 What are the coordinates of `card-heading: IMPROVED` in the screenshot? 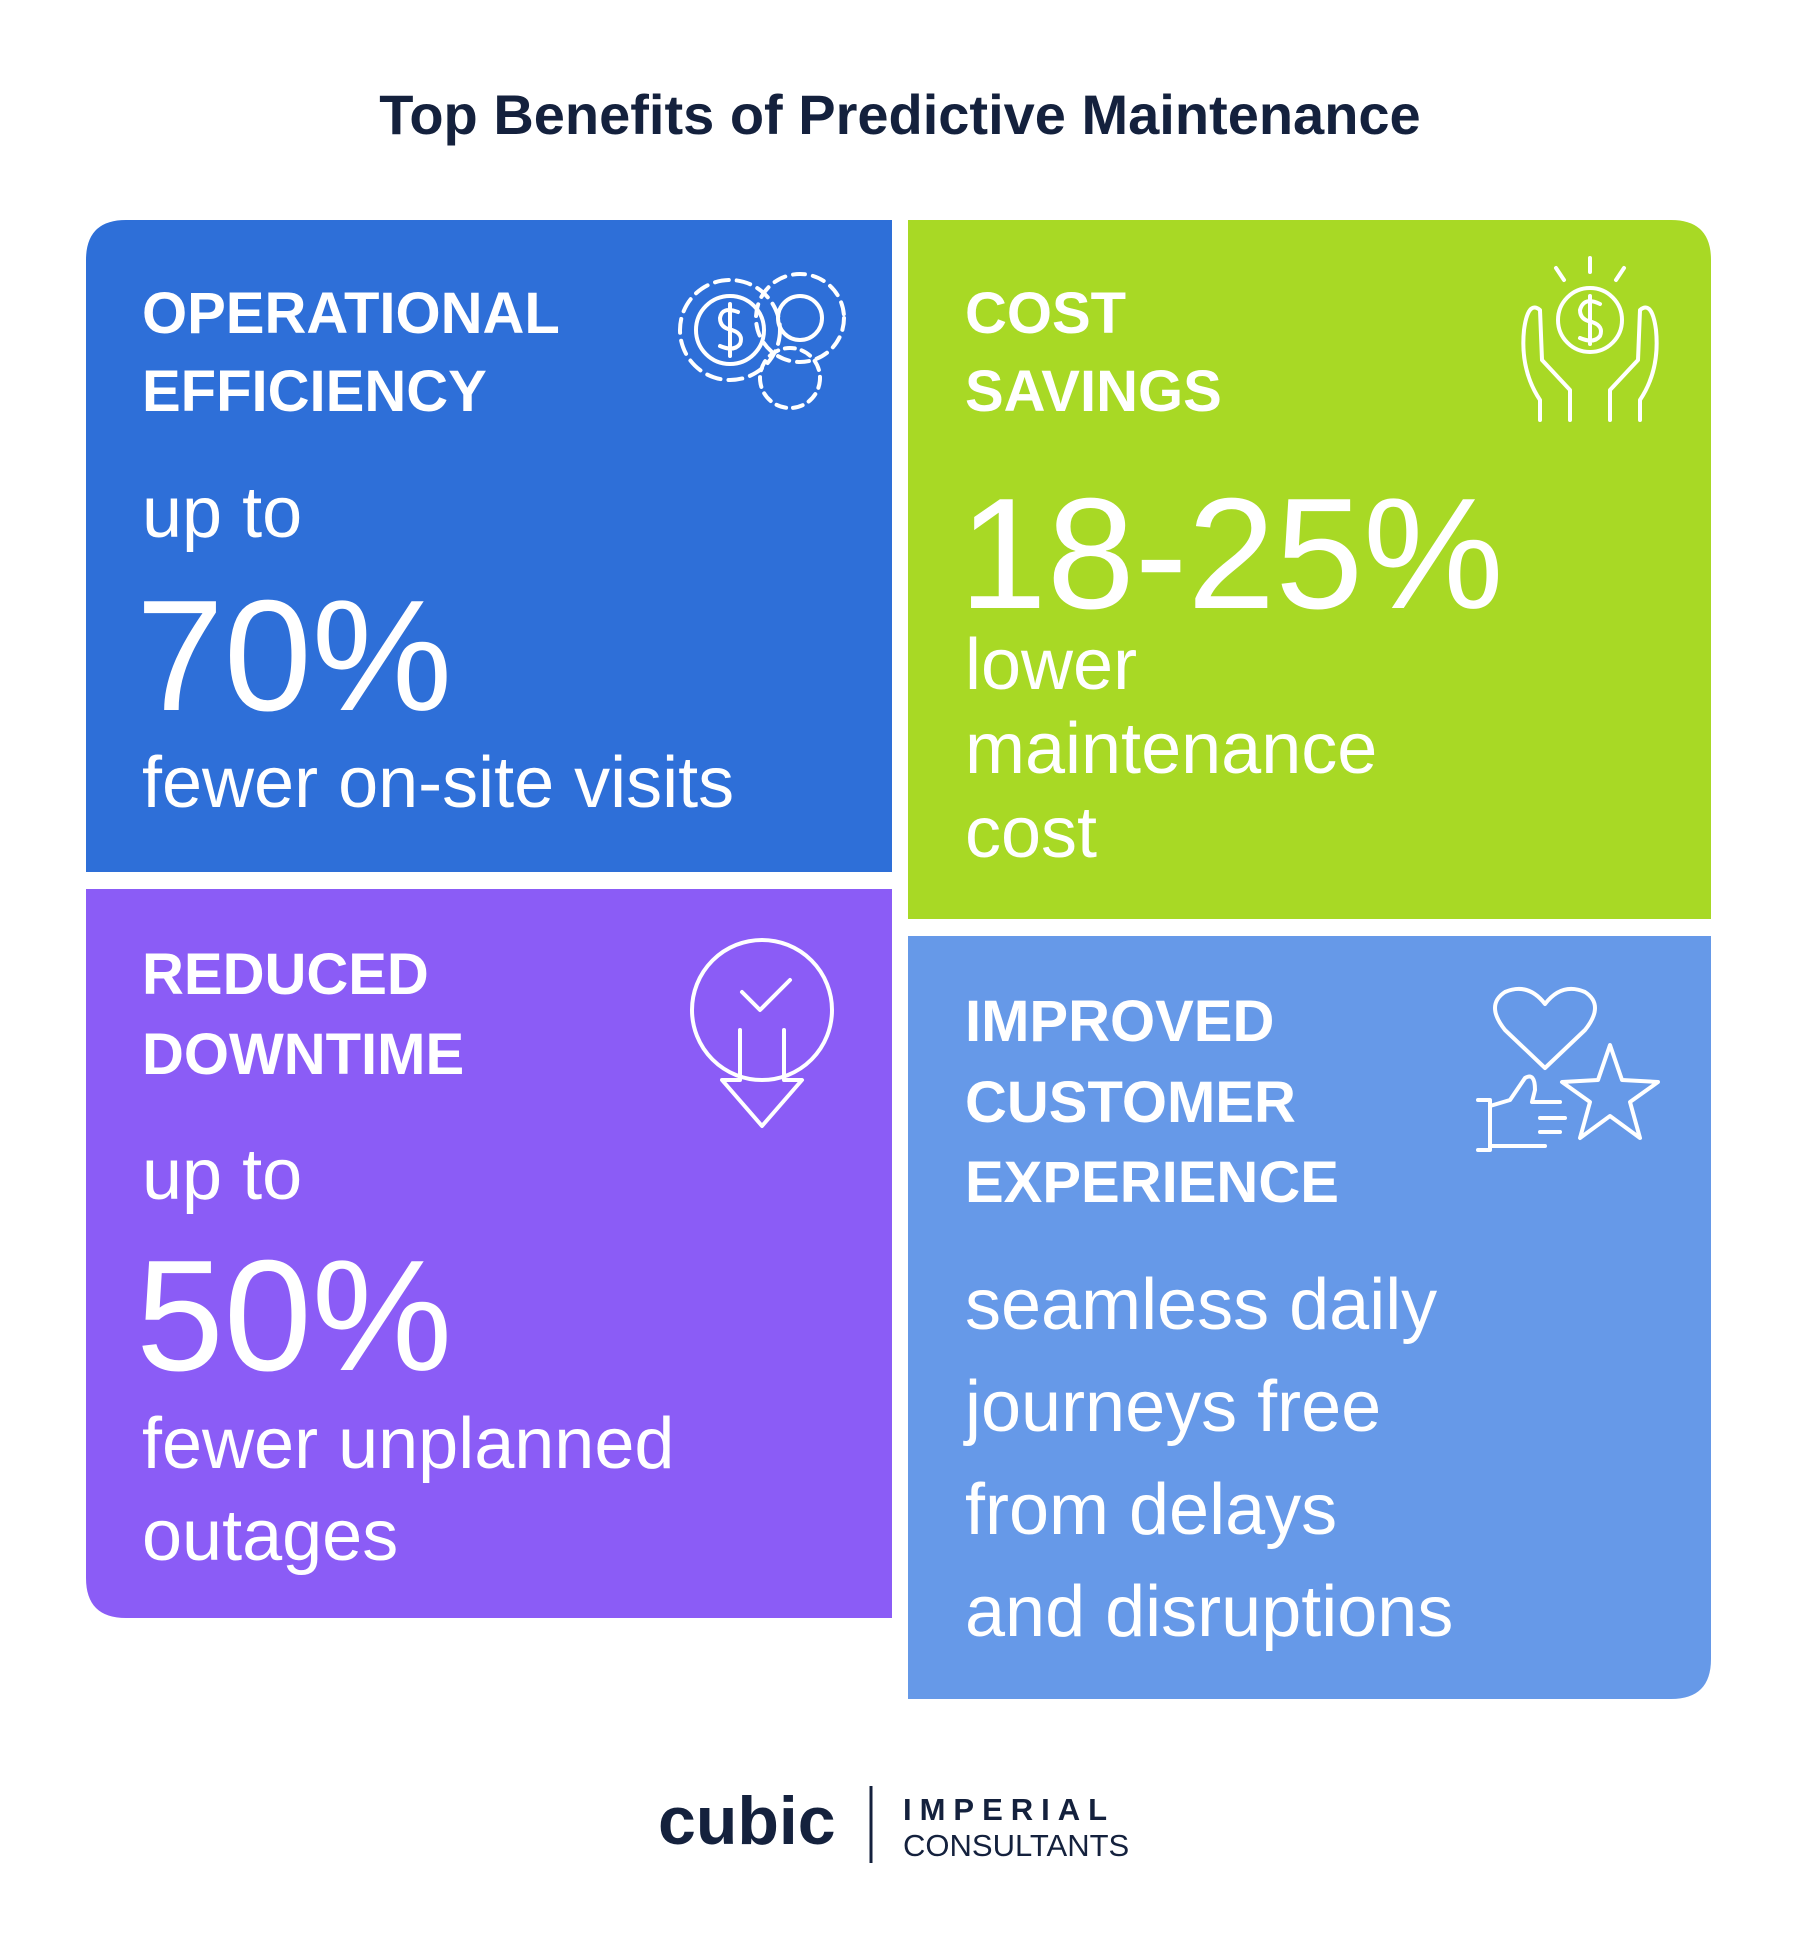 It's located at (1119, 1021).